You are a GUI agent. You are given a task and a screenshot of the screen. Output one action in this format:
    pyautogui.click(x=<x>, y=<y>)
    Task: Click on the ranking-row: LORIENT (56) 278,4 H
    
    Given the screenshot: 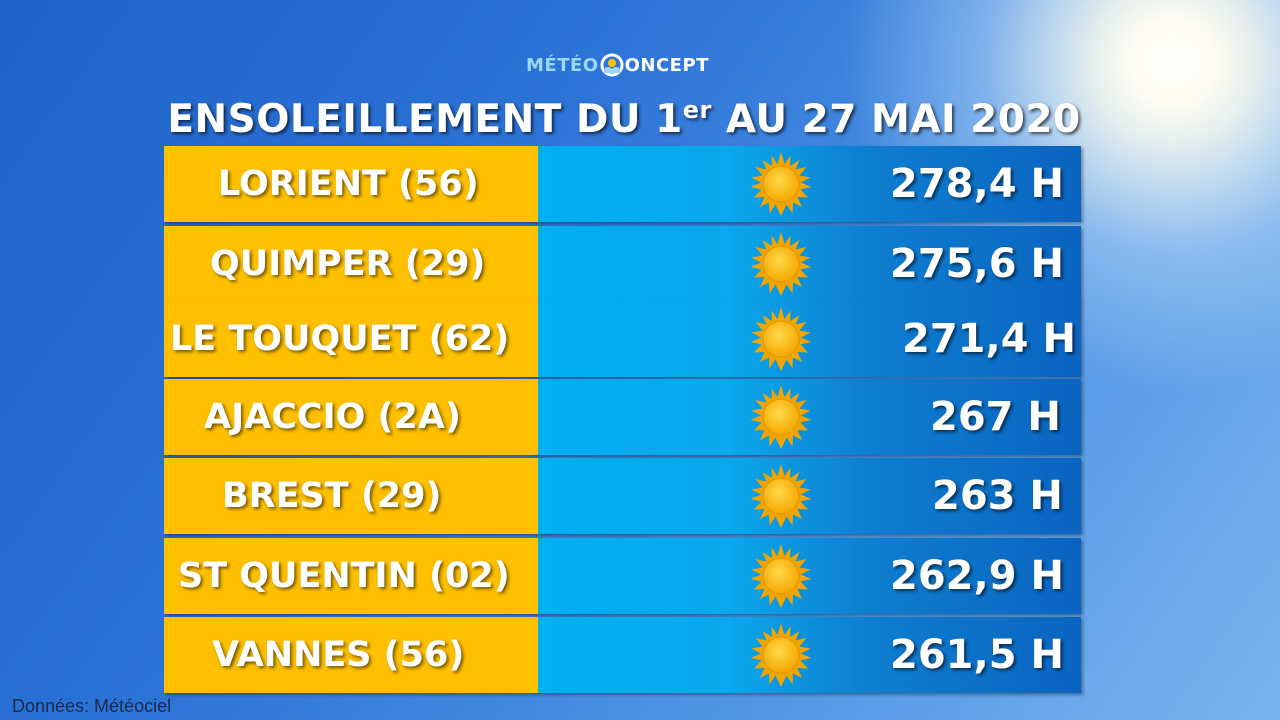 What is the action you would take?
    pyautogui.click(x=622, y=184)
    